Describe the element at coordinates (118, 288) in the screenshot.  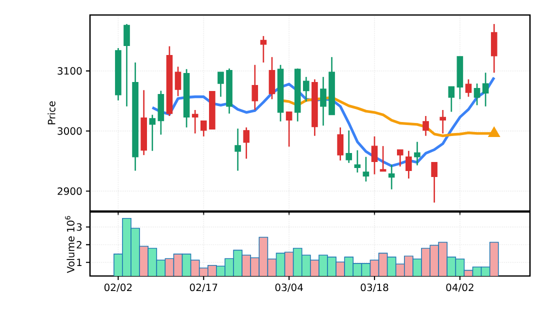
I see `x-tick-label: 02/02` at that location.